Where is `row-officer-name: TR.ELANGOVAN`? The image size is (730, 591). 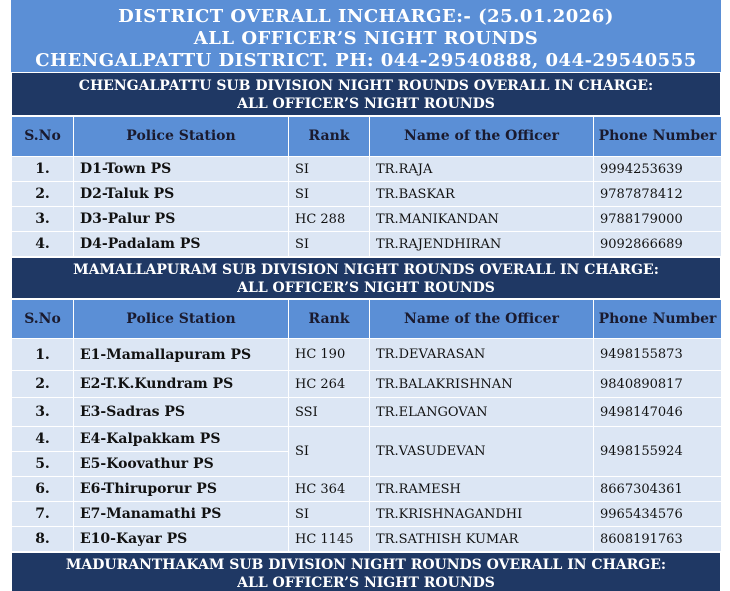
row-officer-name: TR.ELANGOVAN is located at coordinates (481, 412).